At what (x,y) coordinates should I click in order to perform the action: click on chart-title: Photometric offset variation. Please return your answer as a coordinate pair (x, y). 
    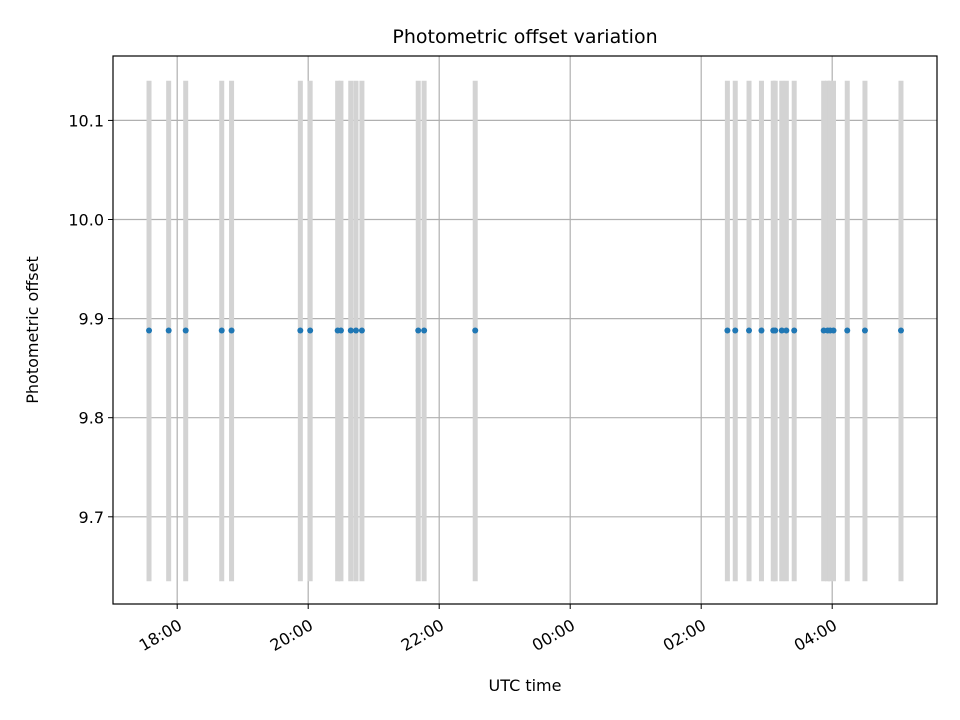
    Looking at the image, I should click on (524, 37).